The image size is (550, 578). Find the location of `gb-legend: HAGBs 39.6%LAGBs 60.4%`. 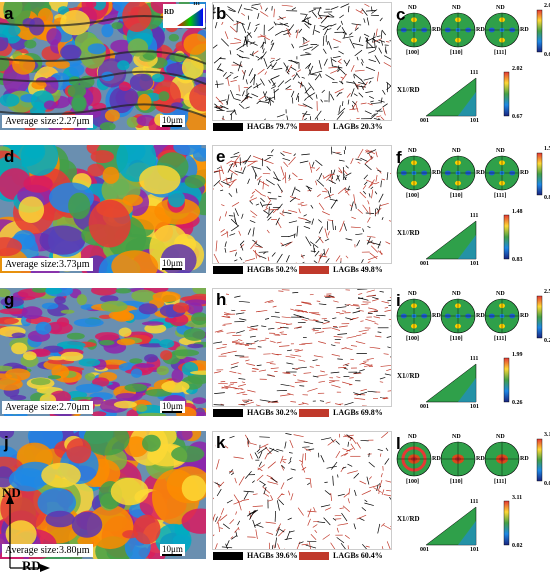

gb-legend: HAGBs 39.6%LAGBs 60.4% is located at coordinates (308, 556).